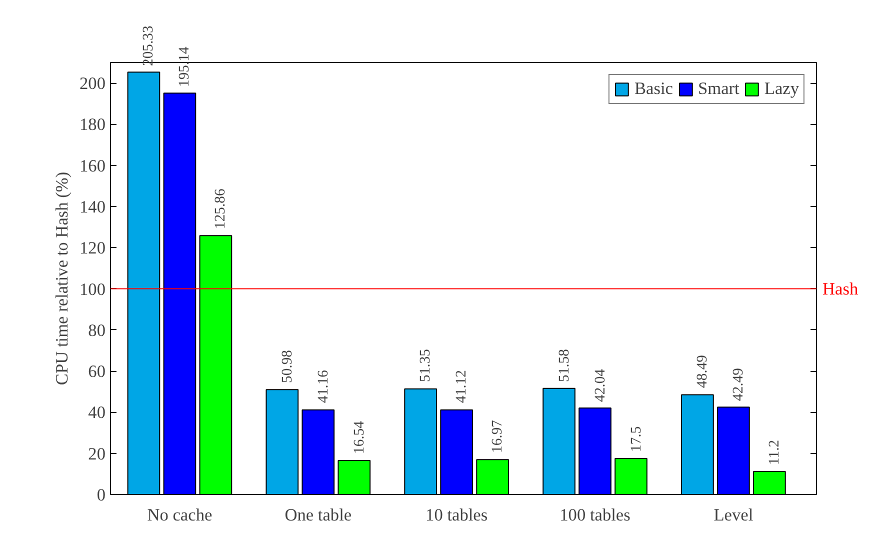  I want to click on ref-line-label: Hash, so click(840, 288).